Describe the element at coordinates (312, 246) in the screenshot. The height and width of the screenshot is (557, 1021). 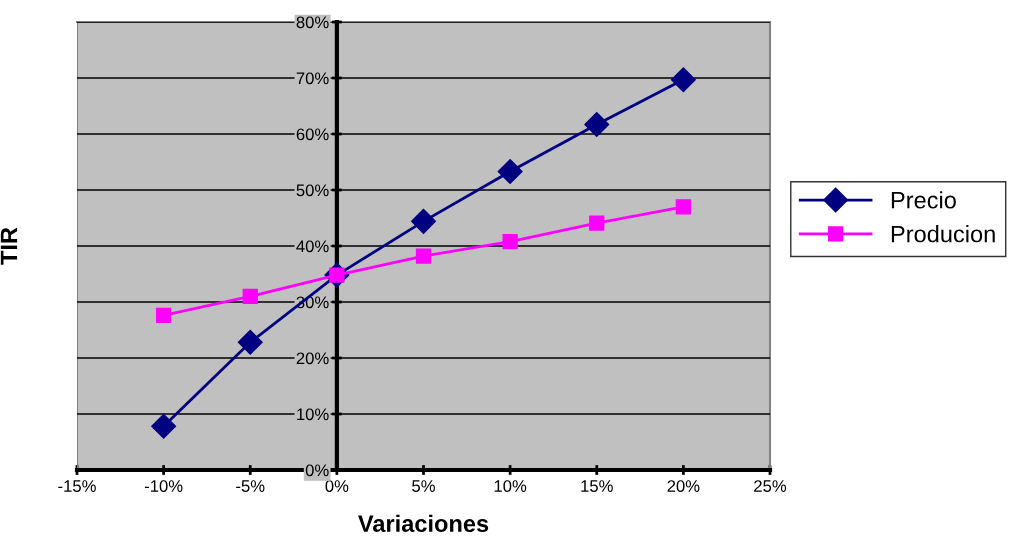
I see `y-tick-label: 40%` at that location.